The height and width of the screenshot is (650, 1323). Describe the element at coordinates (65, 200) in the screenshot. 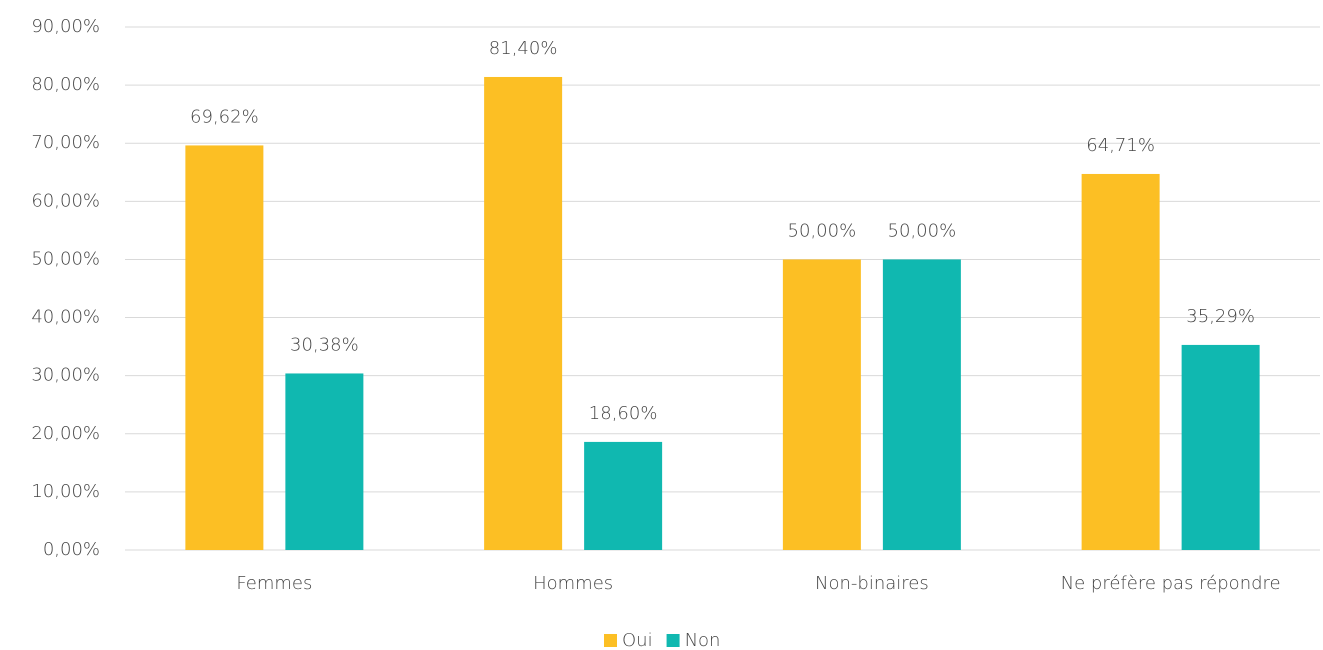

I see `y-tick-label: 60,00%` at that location.